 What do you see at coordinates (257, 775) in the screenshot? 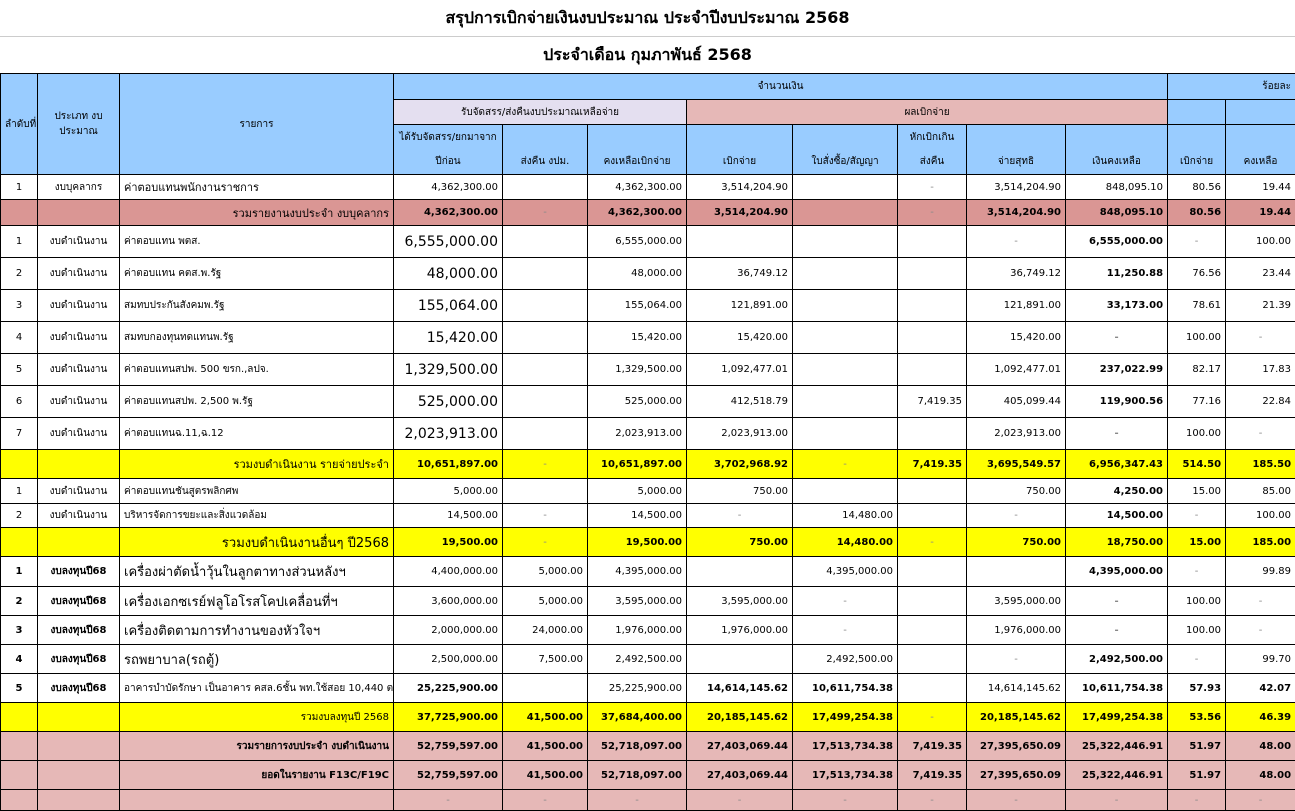
I see `subtotal-label: ยอดในรายงาน F13C/F19C` at bounding box center [257, 775].